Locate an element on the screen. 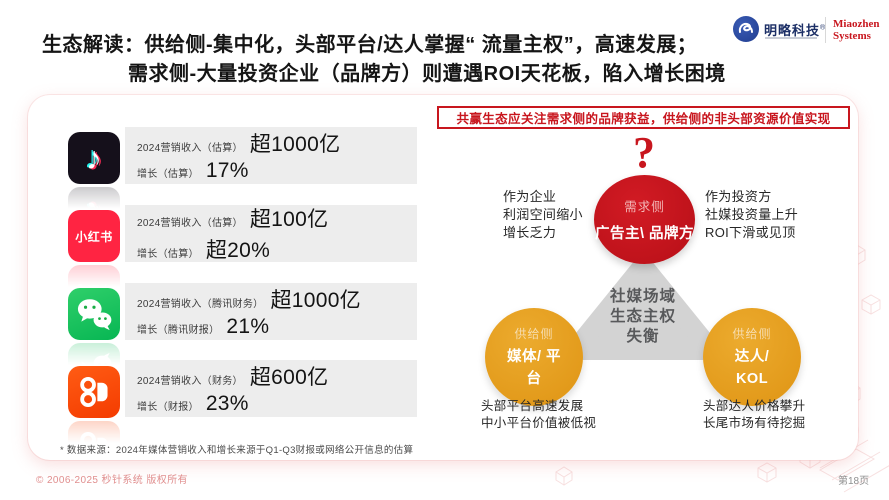 This screenshot has width=889, height=500. douyin-stat-row: 2024营销收入（估算） 超1000亿 增长（估算） 17% is located at coordinates (271, 155).